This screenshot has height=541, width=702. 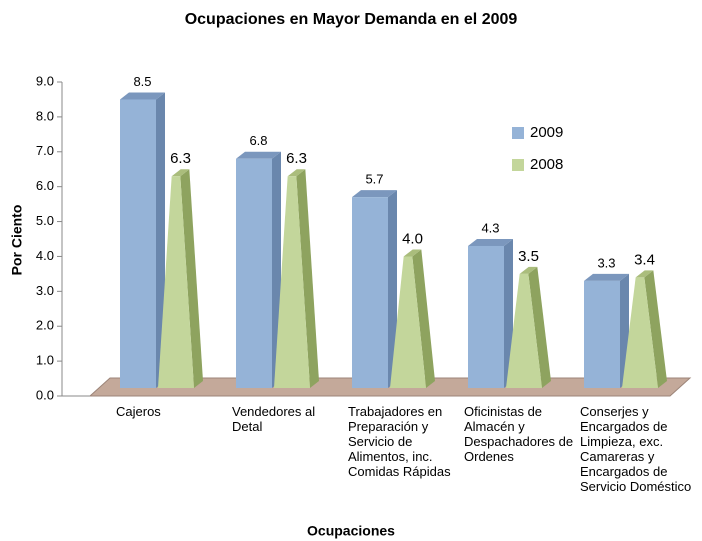 I want to click on legend-label: 2008, so click(x=546, y=164).